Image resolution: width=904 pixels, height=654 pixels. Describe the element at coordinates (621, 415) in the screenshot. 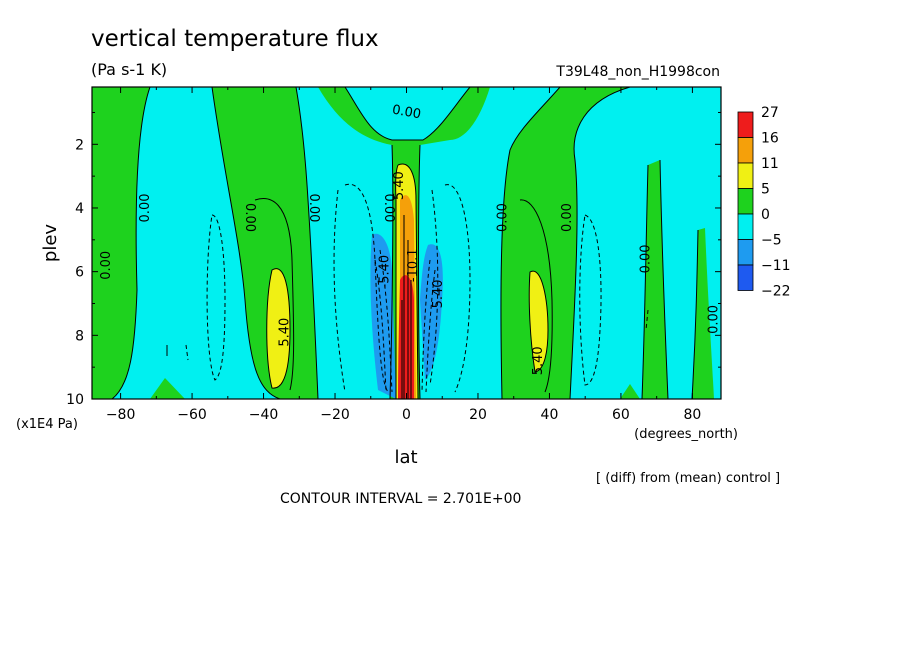

I see `x-tick-label: 60` at that location.